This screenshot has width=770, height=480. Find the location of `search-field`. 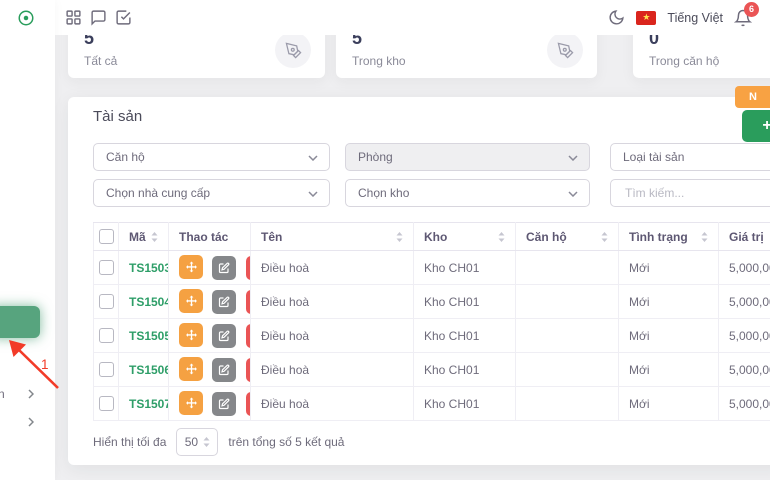

search-field is located at coordinates (690, 193).